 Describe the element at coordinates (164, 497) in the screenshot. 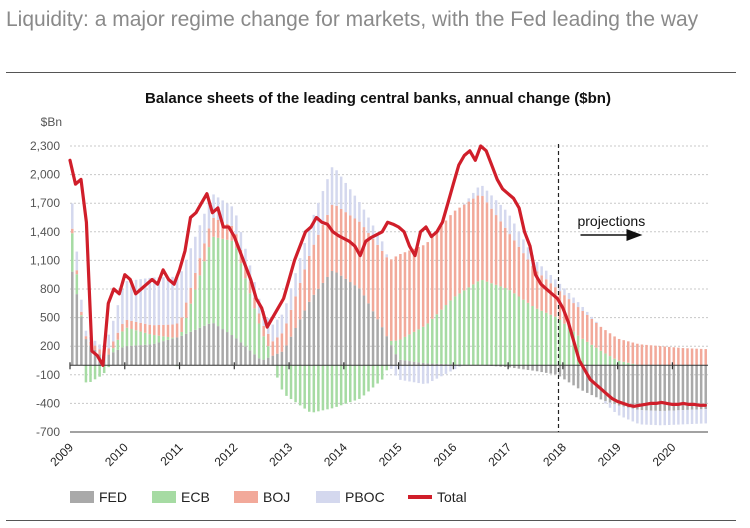

I see `legend-swatch-ecb` at that location.